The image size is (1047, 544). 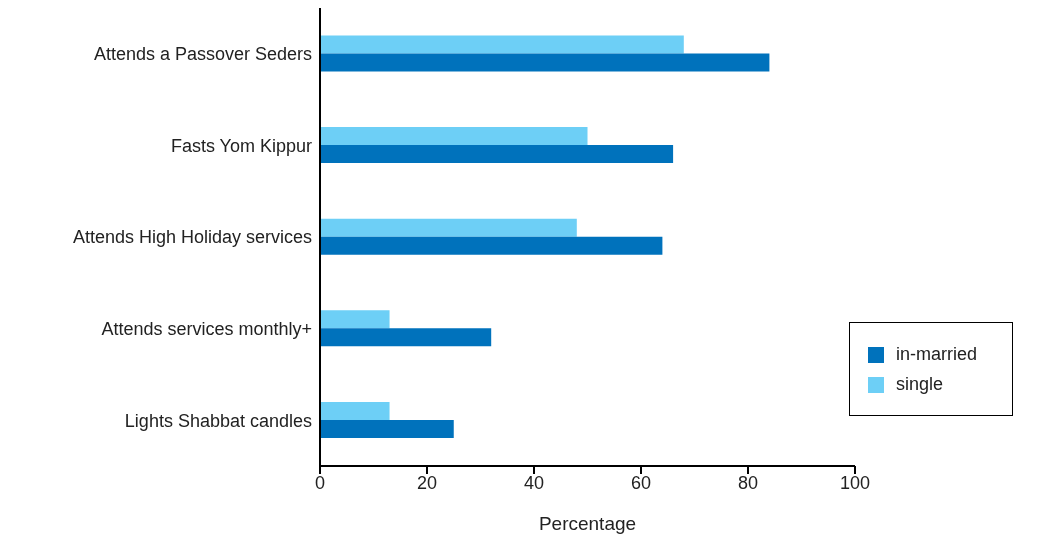 What do you see at coordinates (202, 54) in the screenshot?
I see `y-tick-label: Attends a Passover Seders` at bounding box center [202, 54].